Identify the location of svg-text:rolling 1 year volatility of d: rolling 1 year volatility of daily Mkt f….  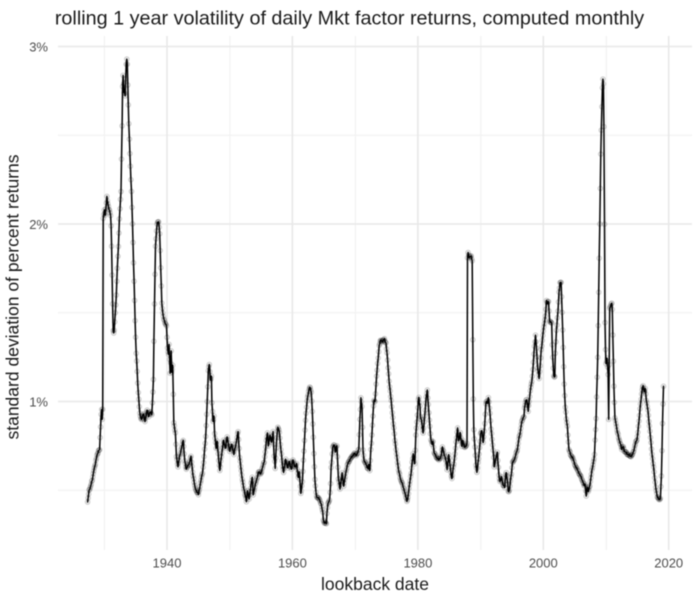
(349, 19).